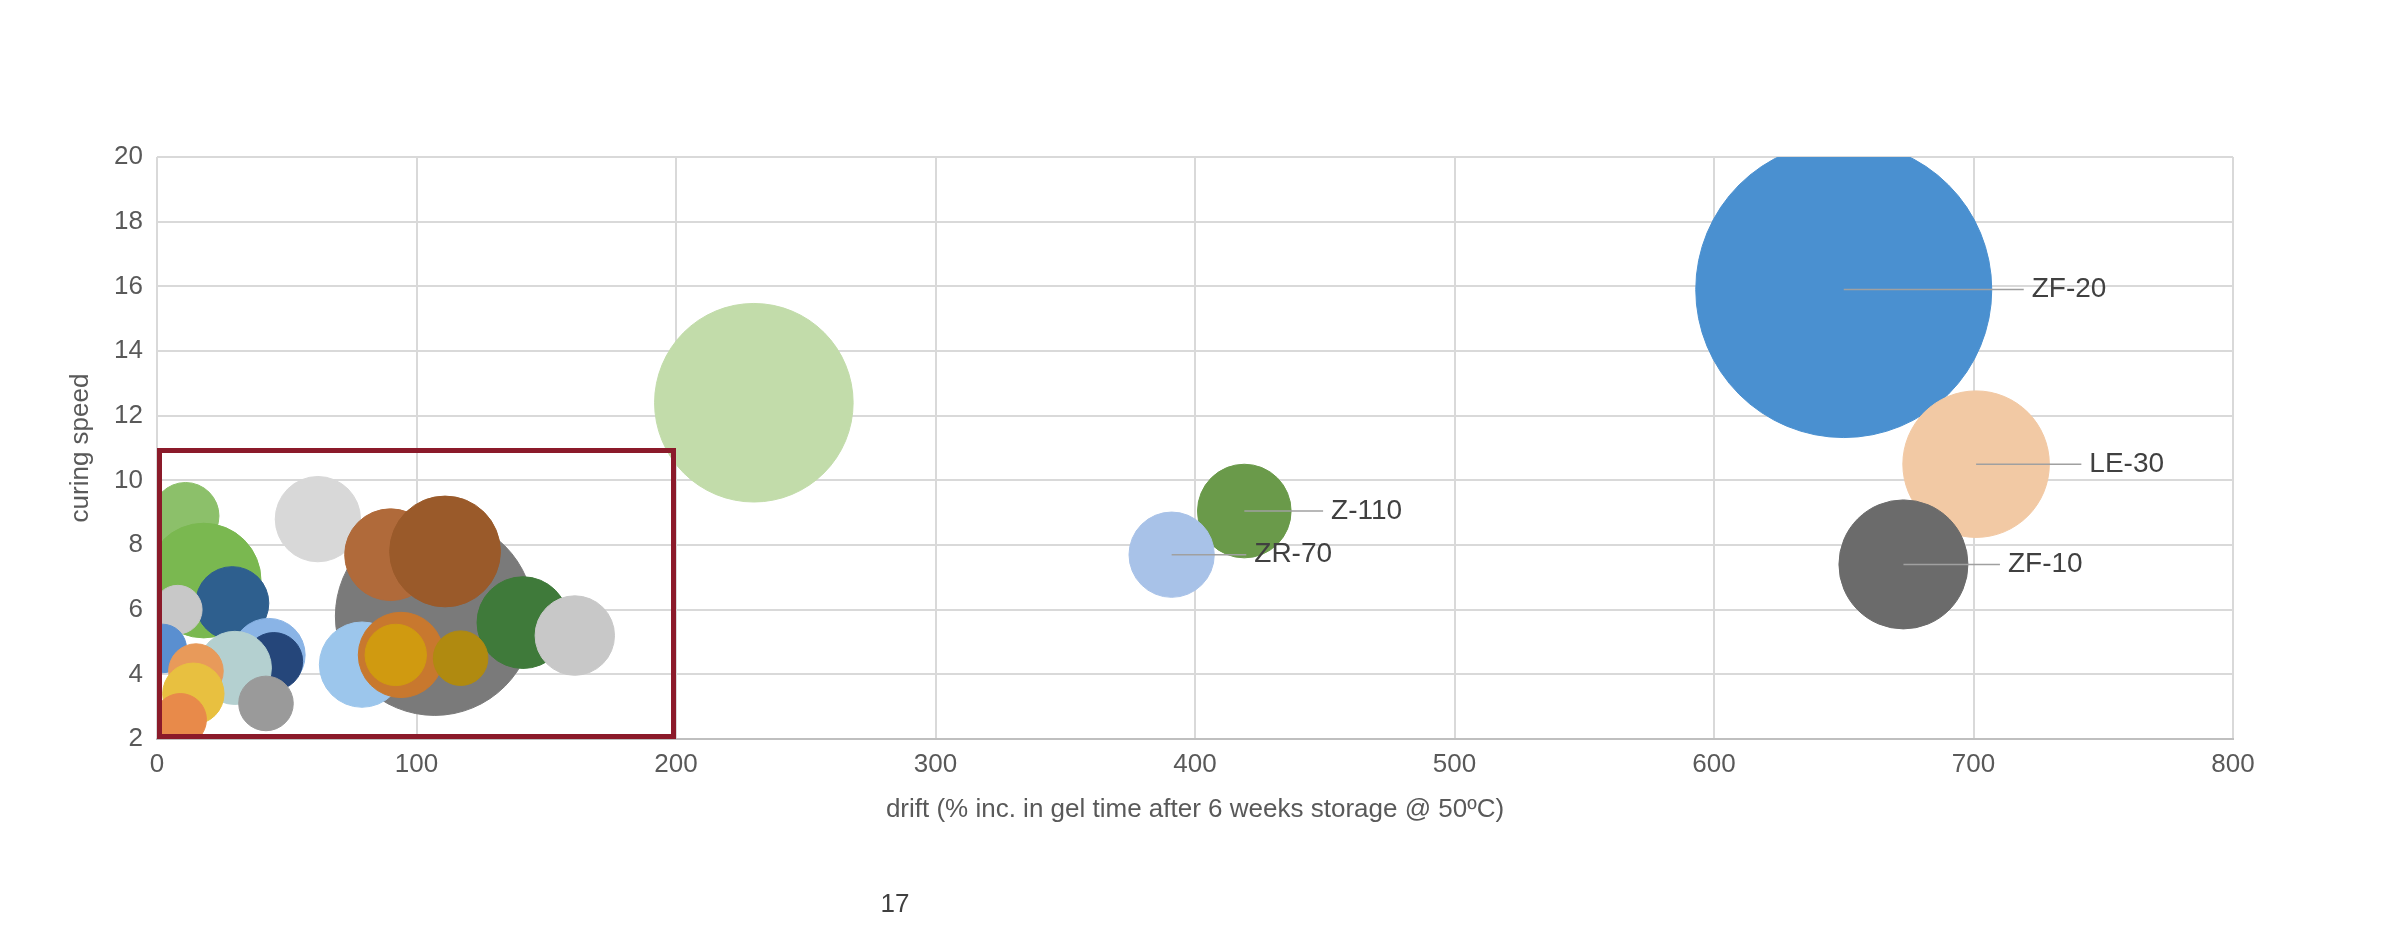 This screenshot has width=2390, height=938. Describe the element at coordinates (135, 543) in the screenshot. I see `y-tick-label: 8` at that location.